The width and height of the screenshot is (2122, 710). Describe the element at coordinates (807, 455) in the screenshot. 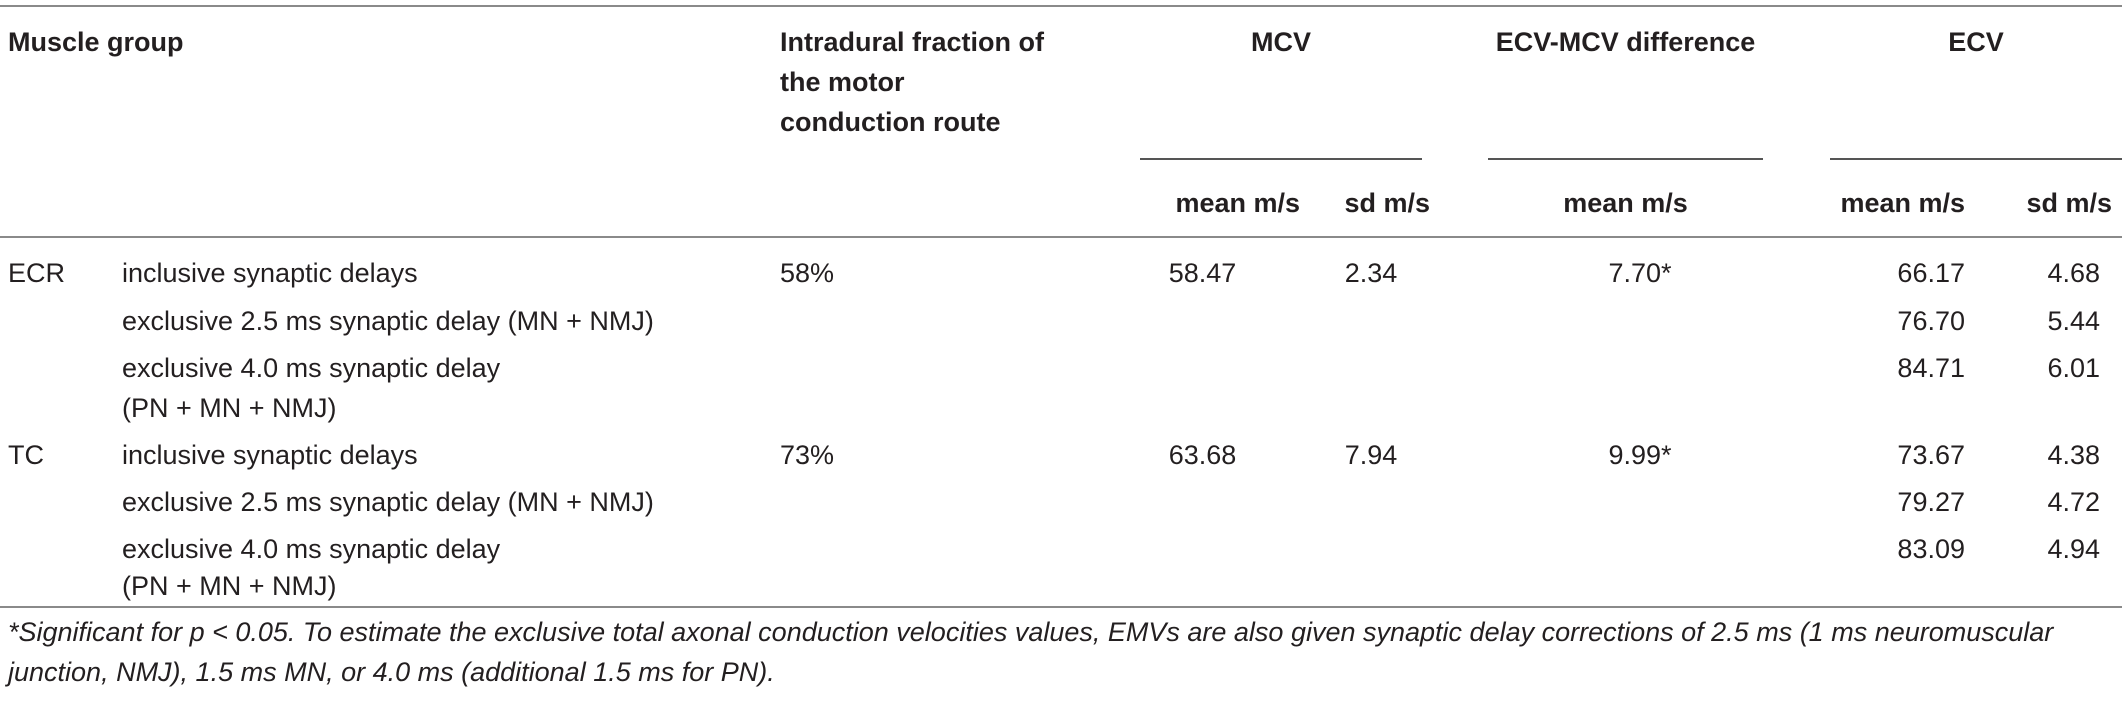

I see `cell-fraction: 73%` at that location.